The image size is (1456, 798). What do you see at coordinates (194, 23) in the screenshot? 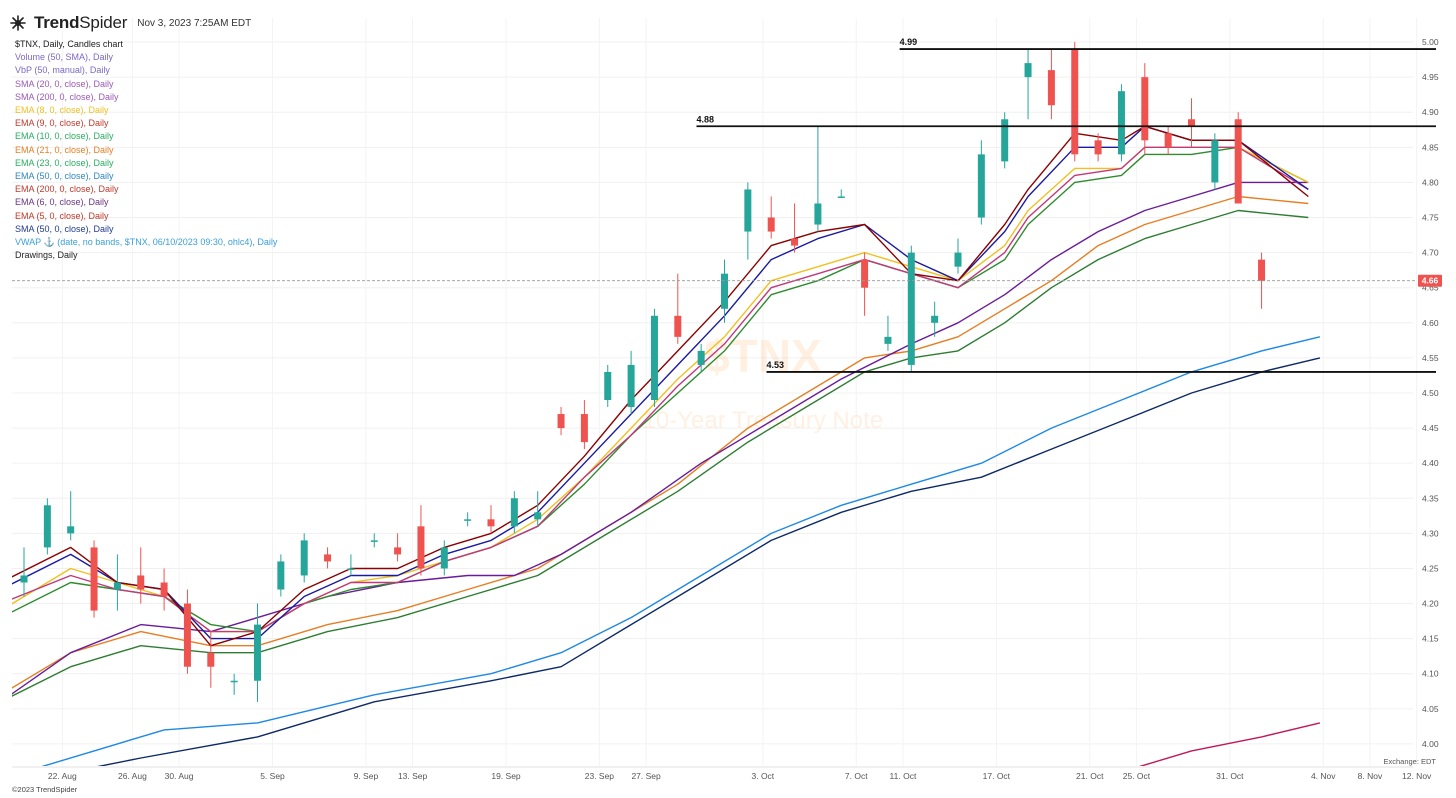
I see `chart-timestamp: Nov 3, 2023 7:25AM EDT` at bounding box center [194, 23].